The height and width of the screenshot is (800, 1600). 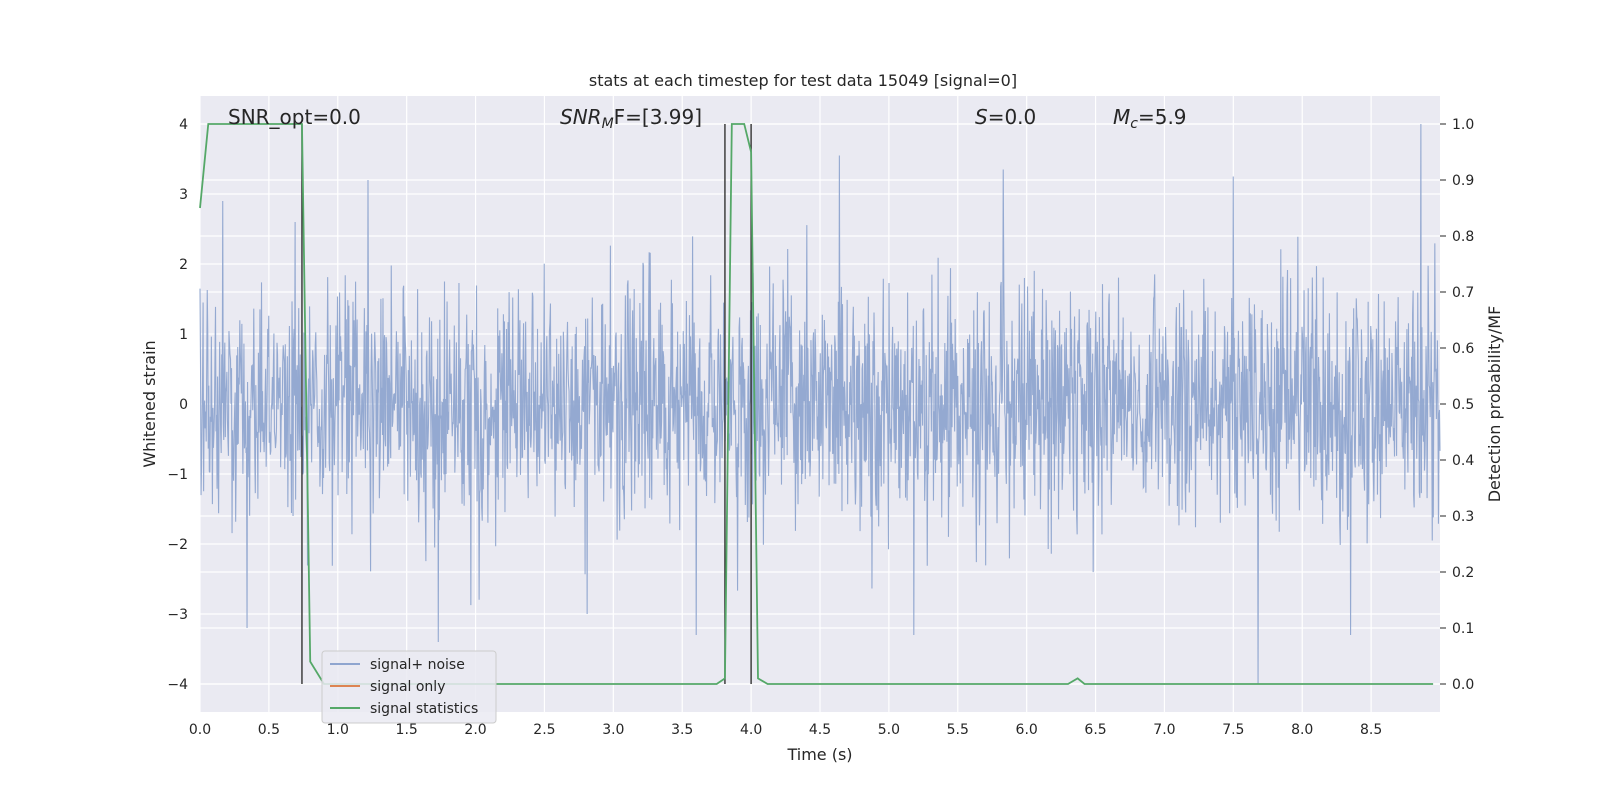 What do you see at coordinates (177, 545) in the screenshot?
I see `y-tick-label: −2` at bounding box center [177, 545].